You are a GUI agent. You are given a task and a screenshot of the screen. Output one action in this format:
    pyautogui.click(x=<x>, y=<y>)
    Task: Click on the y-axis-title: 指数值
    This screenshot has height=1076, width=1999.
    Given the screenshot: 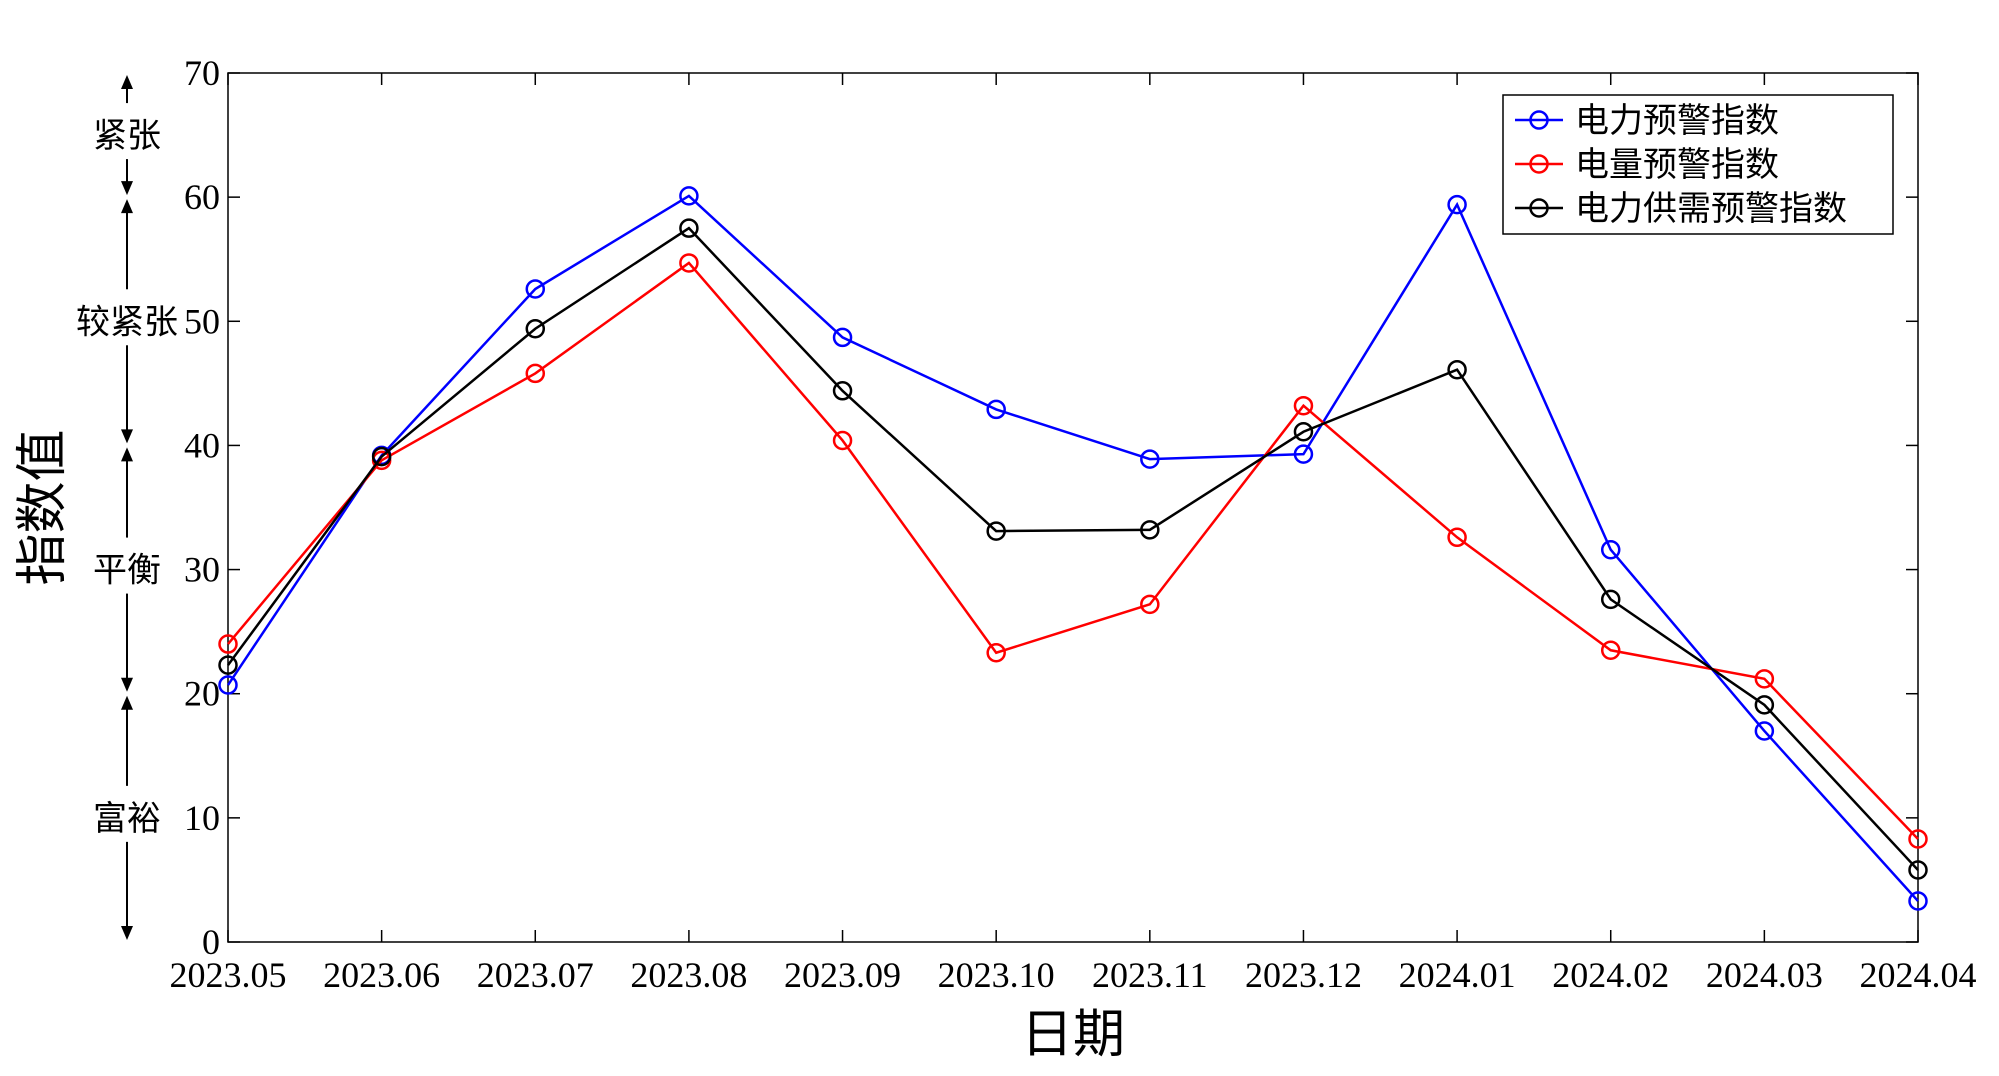 What is the action you would take?
    pyautogui.click(x=43, y=507)
    